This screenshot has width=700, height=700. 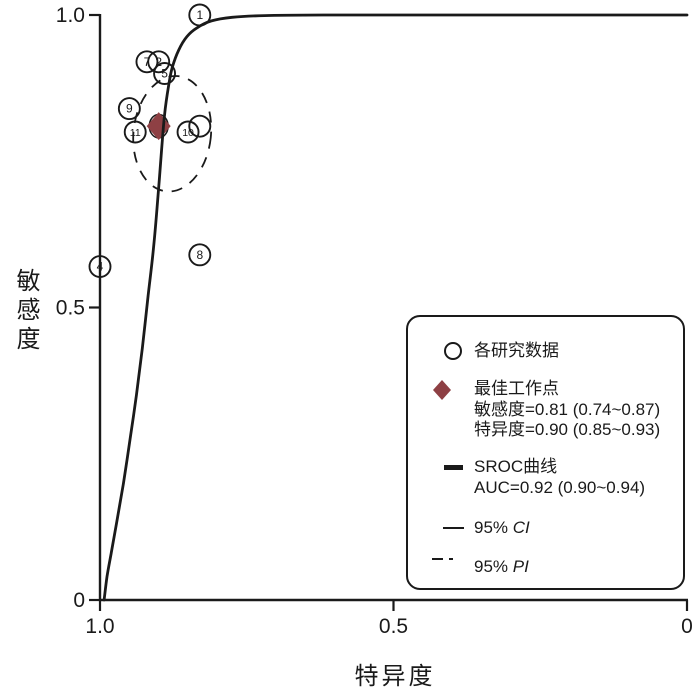 What do you see at coordinates (453, 528) in the screenshot?
I see `ci-line-icon` at bounding box center [453, 528].